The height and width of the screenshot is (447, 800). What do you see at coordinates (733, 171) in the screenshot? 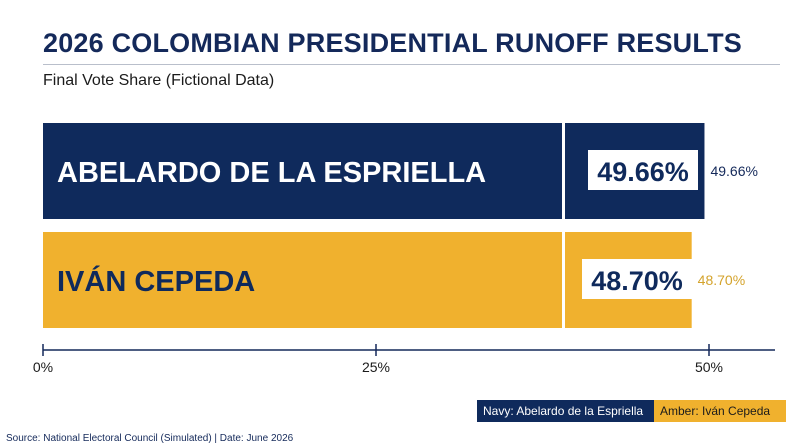
I see `outside-value-label-1: 49.66%` at bounding box center [733, 171].